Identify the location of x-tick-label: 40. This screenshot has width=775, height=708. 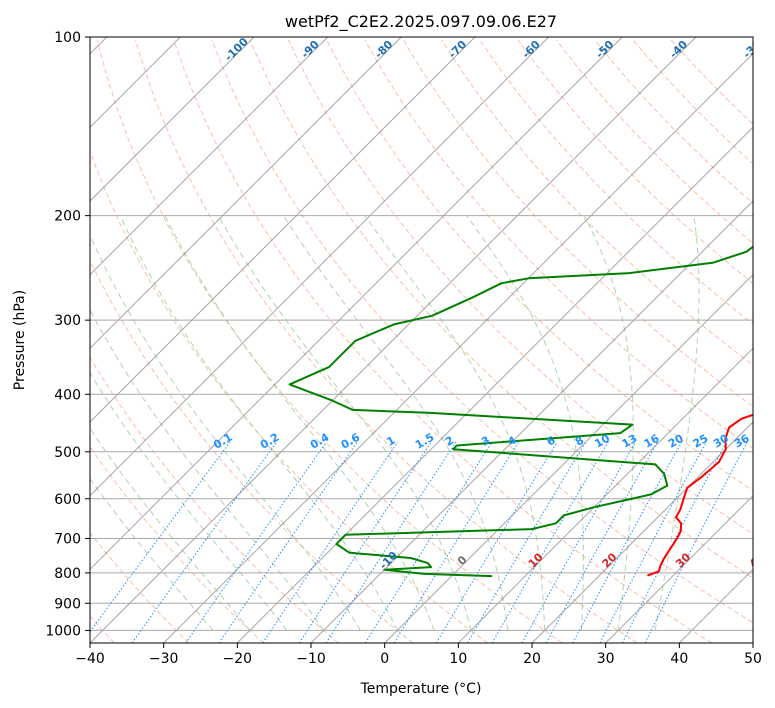
(679, 659).